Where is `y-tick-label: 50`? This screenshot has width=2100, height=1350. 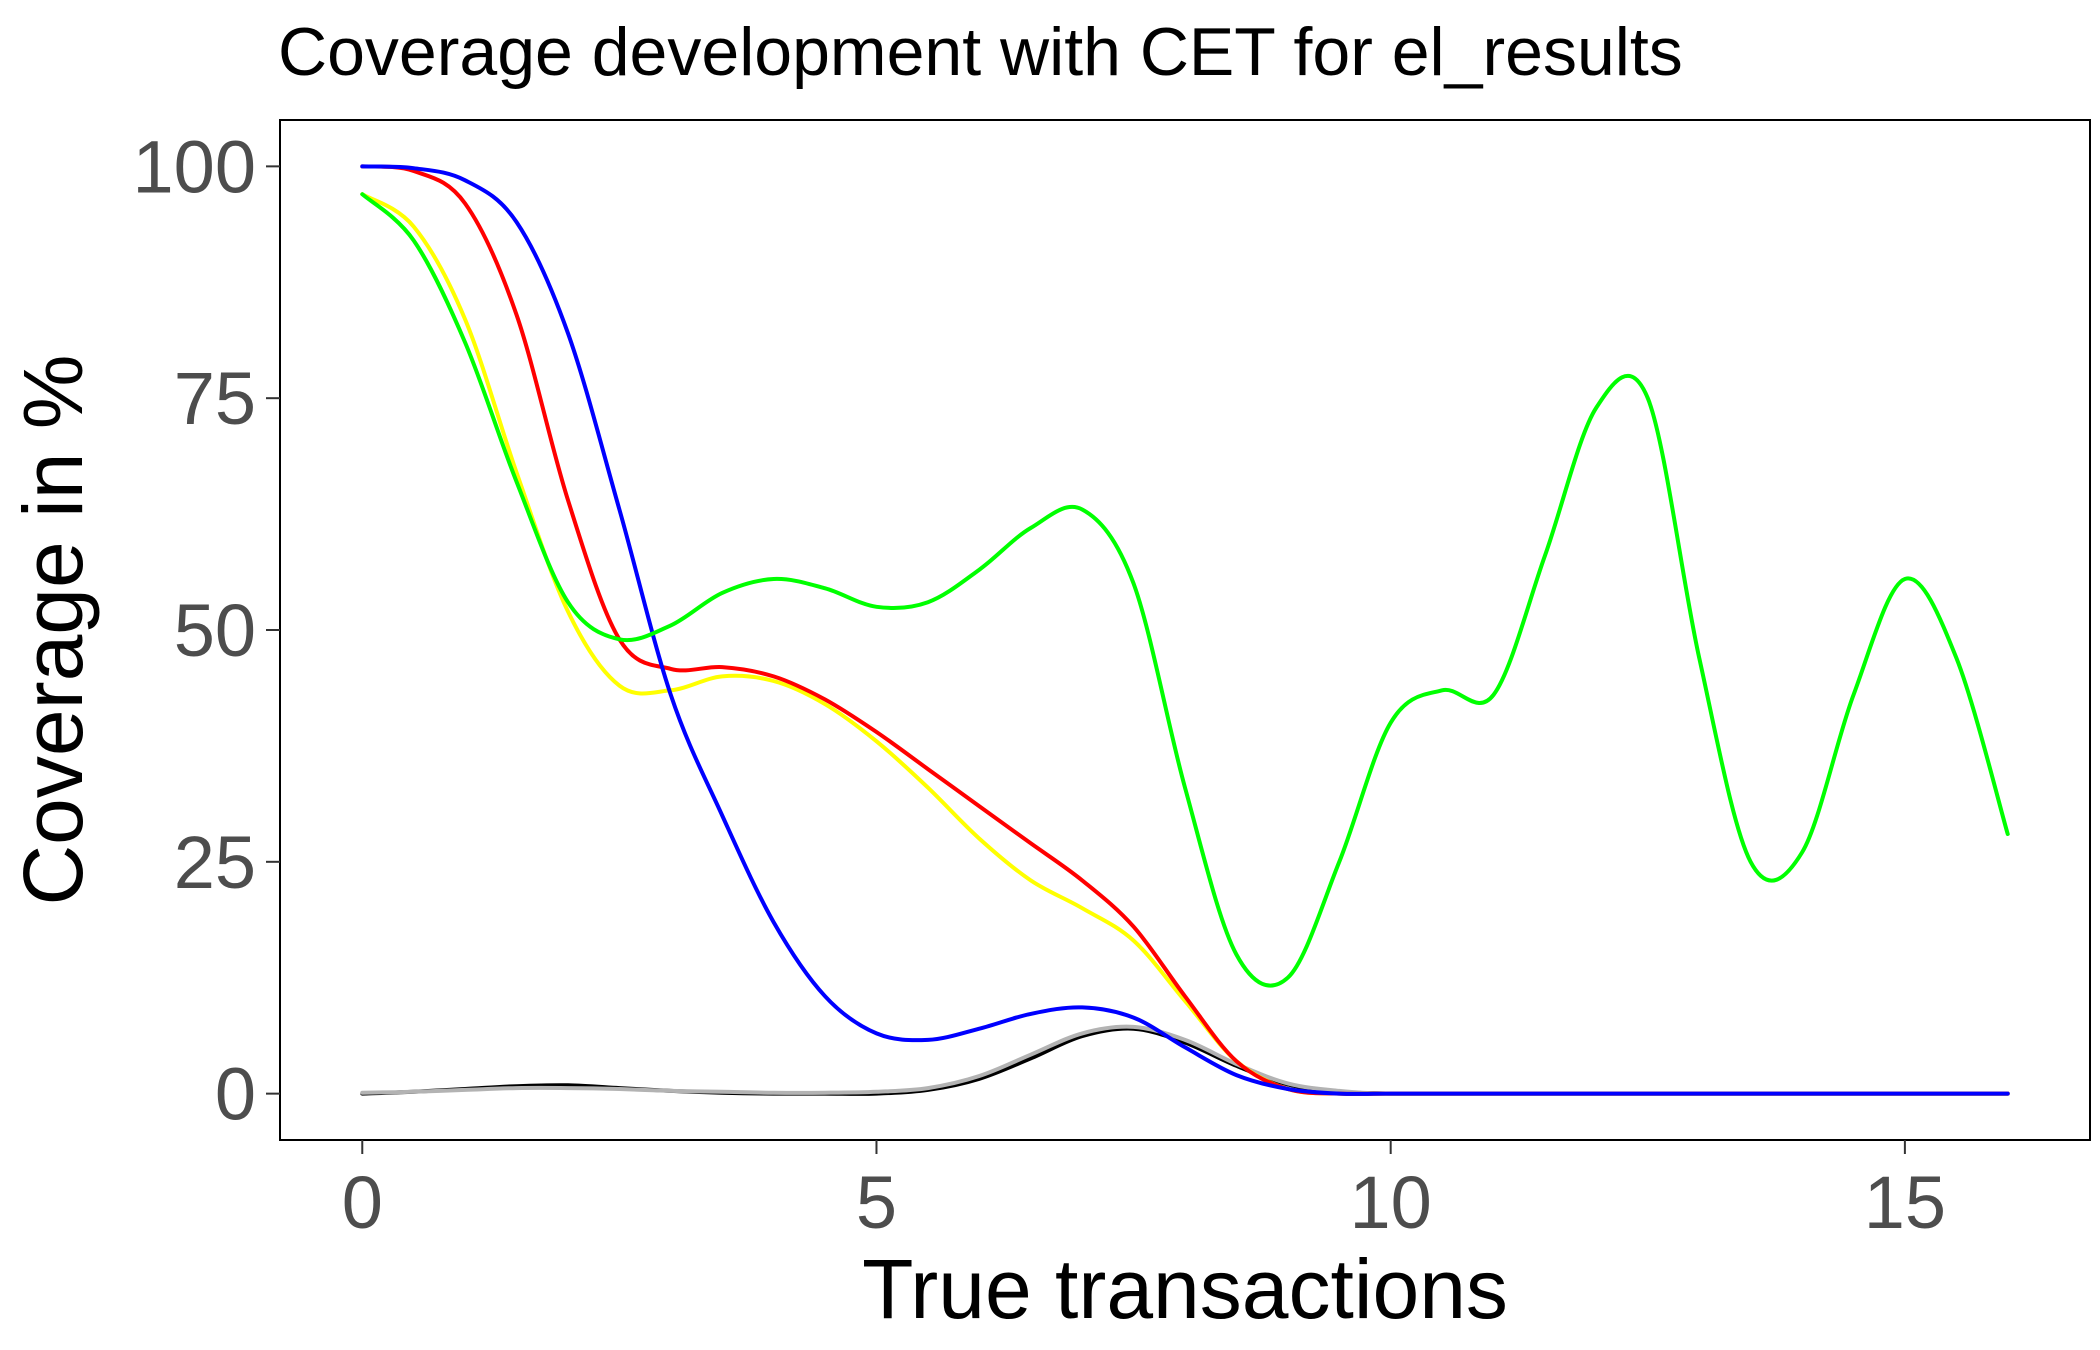
y-tick-label: 50 is located at coordinates (215, 630).